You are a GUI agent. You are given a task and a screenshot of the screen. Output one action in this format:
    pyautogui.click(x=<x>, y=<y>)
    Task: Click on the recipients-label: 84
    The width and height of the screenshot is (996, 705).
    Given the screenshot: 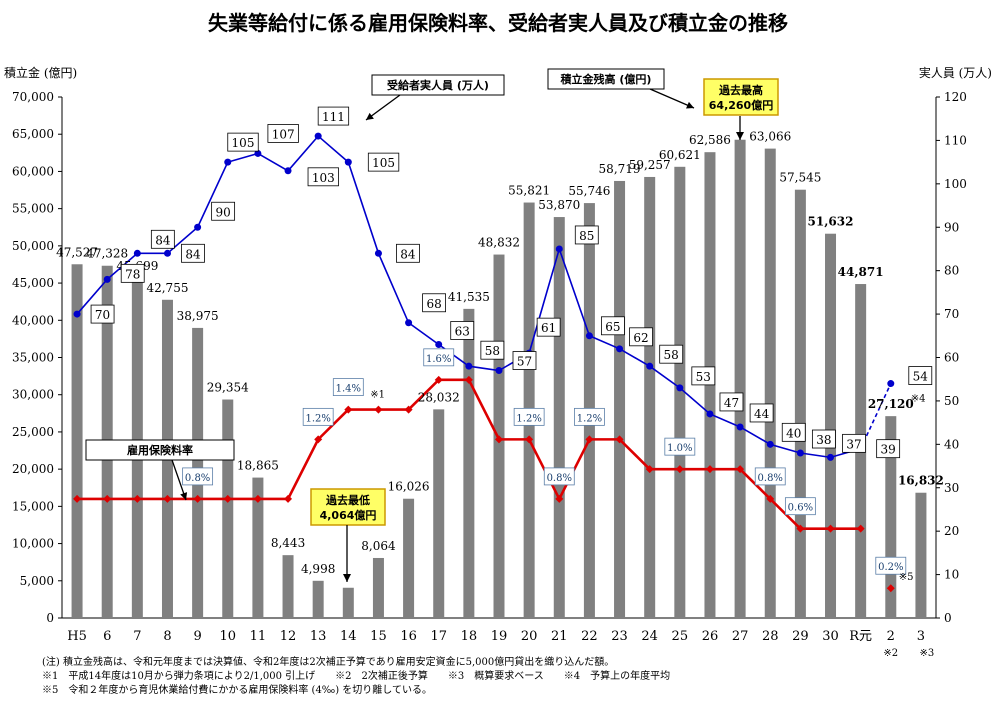 What is the action you would take?
    pyautogui.click(x=408, y=254)
    